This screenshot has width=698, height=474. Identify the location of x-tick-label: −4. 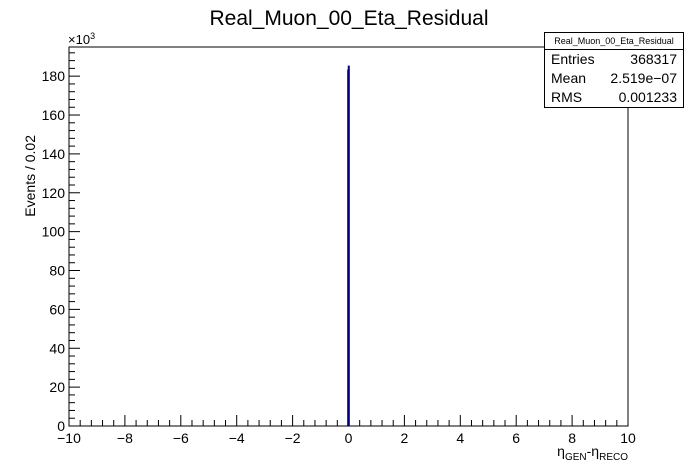
(237, 438).